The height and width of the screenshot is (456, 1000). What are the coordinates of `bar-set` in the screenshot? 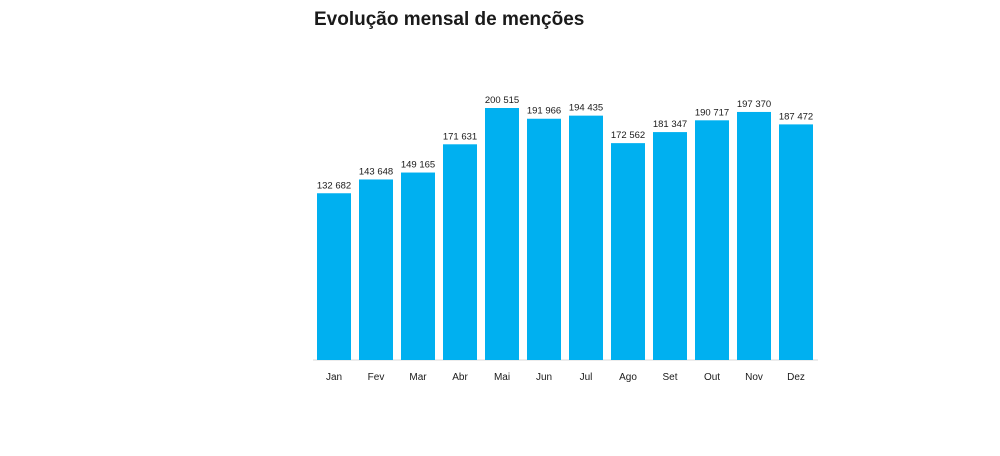 It's located at (670, 246).